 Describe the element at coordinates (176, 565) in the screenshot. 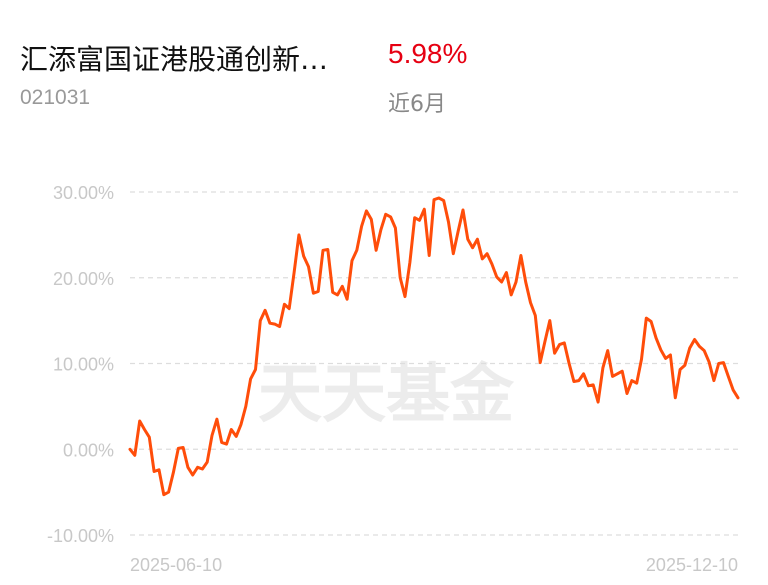

I see `x-tick-label: 2025-06-10` at that location.